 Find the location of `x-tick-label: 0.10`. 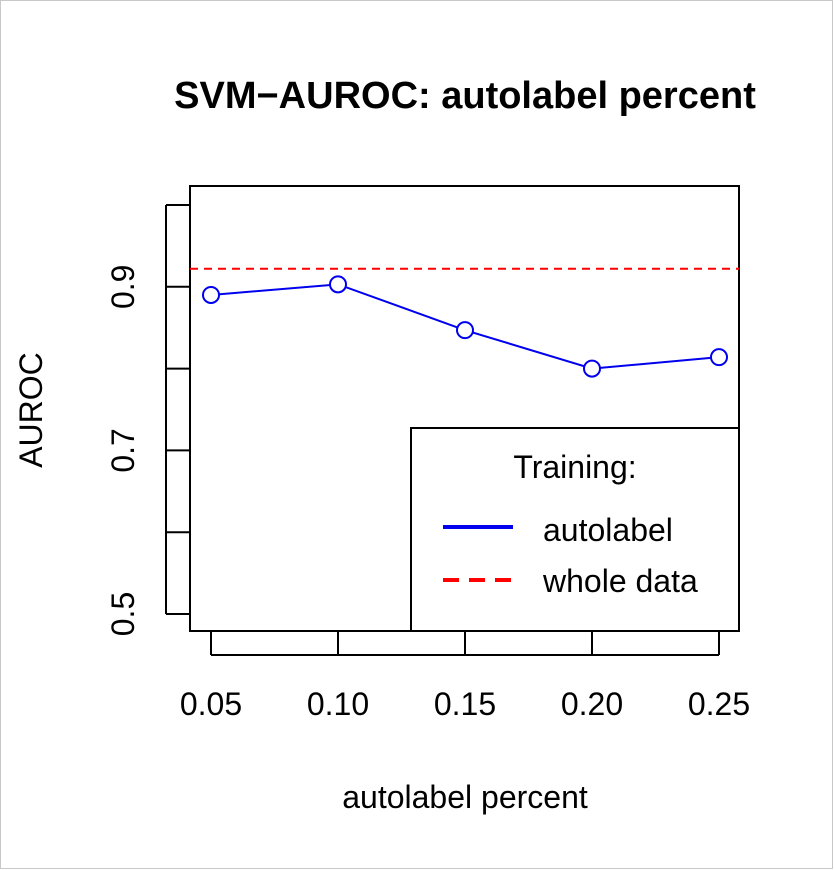

x-tick-label: 0.10 is located at coordinates (338, 704).